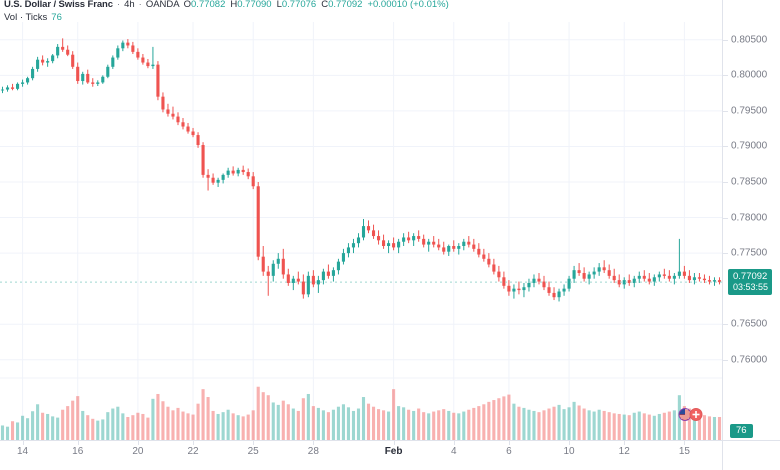 This screenshot has height=470, width=780. What do you see at coordinates (325, 5) in the screenshot?
I see `ohlc-close-label: C` at bounding box center [325, 5].